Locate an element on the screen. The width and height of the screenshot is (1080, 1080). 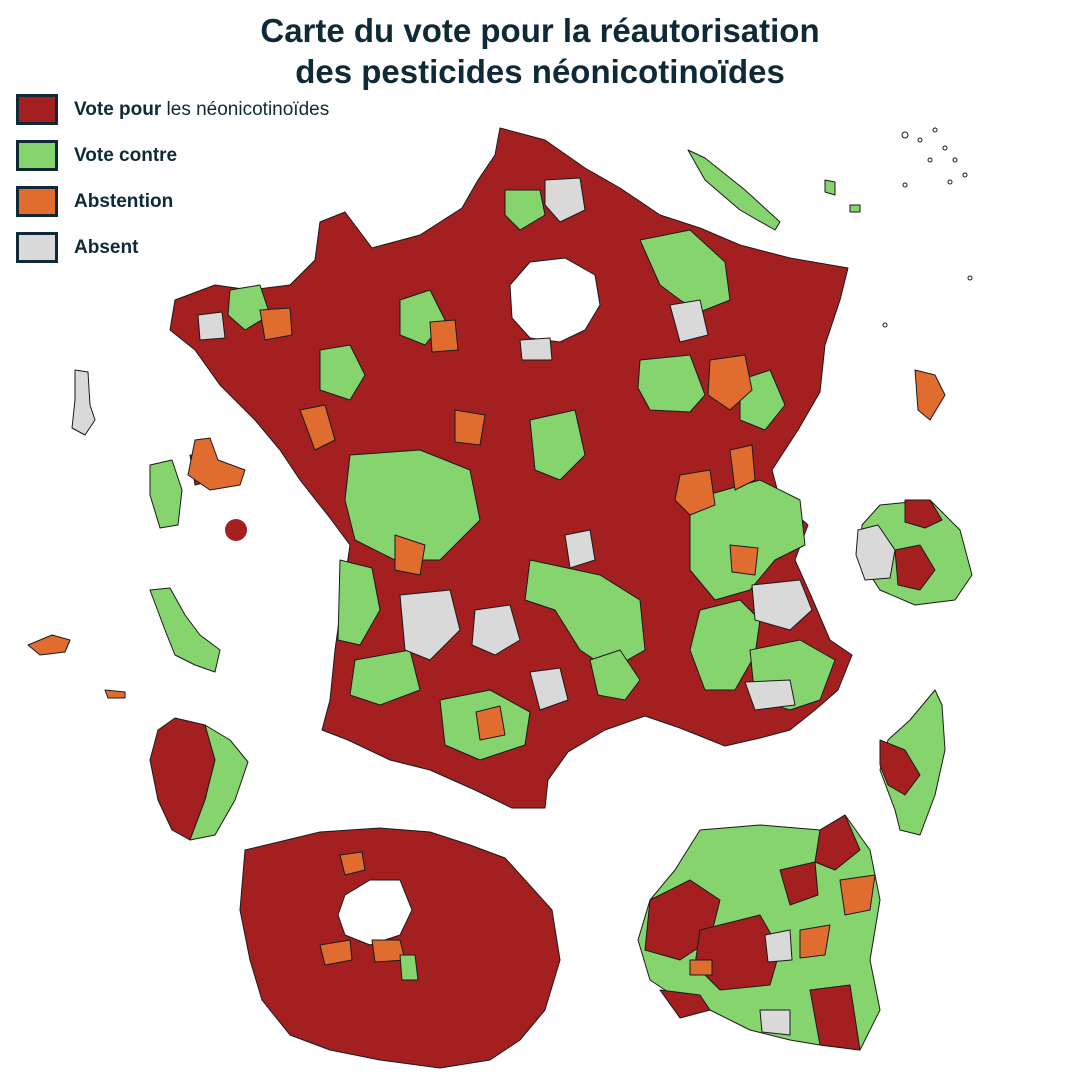
martinique-contre is located at coordinates (185, 630).